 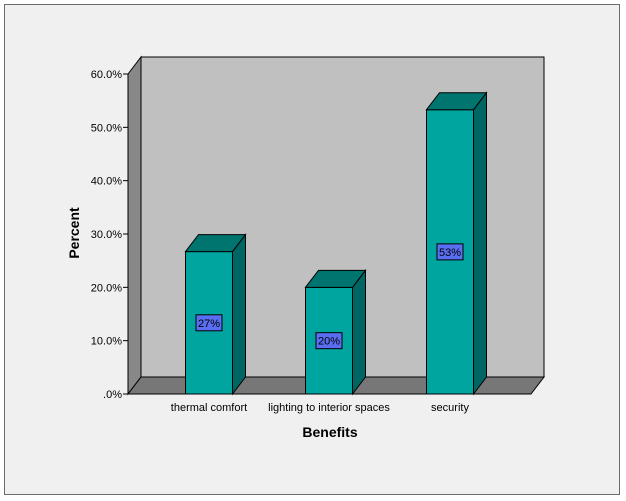 I want to click on y-tick-label: 20.0%, so click(x=106, y=288).